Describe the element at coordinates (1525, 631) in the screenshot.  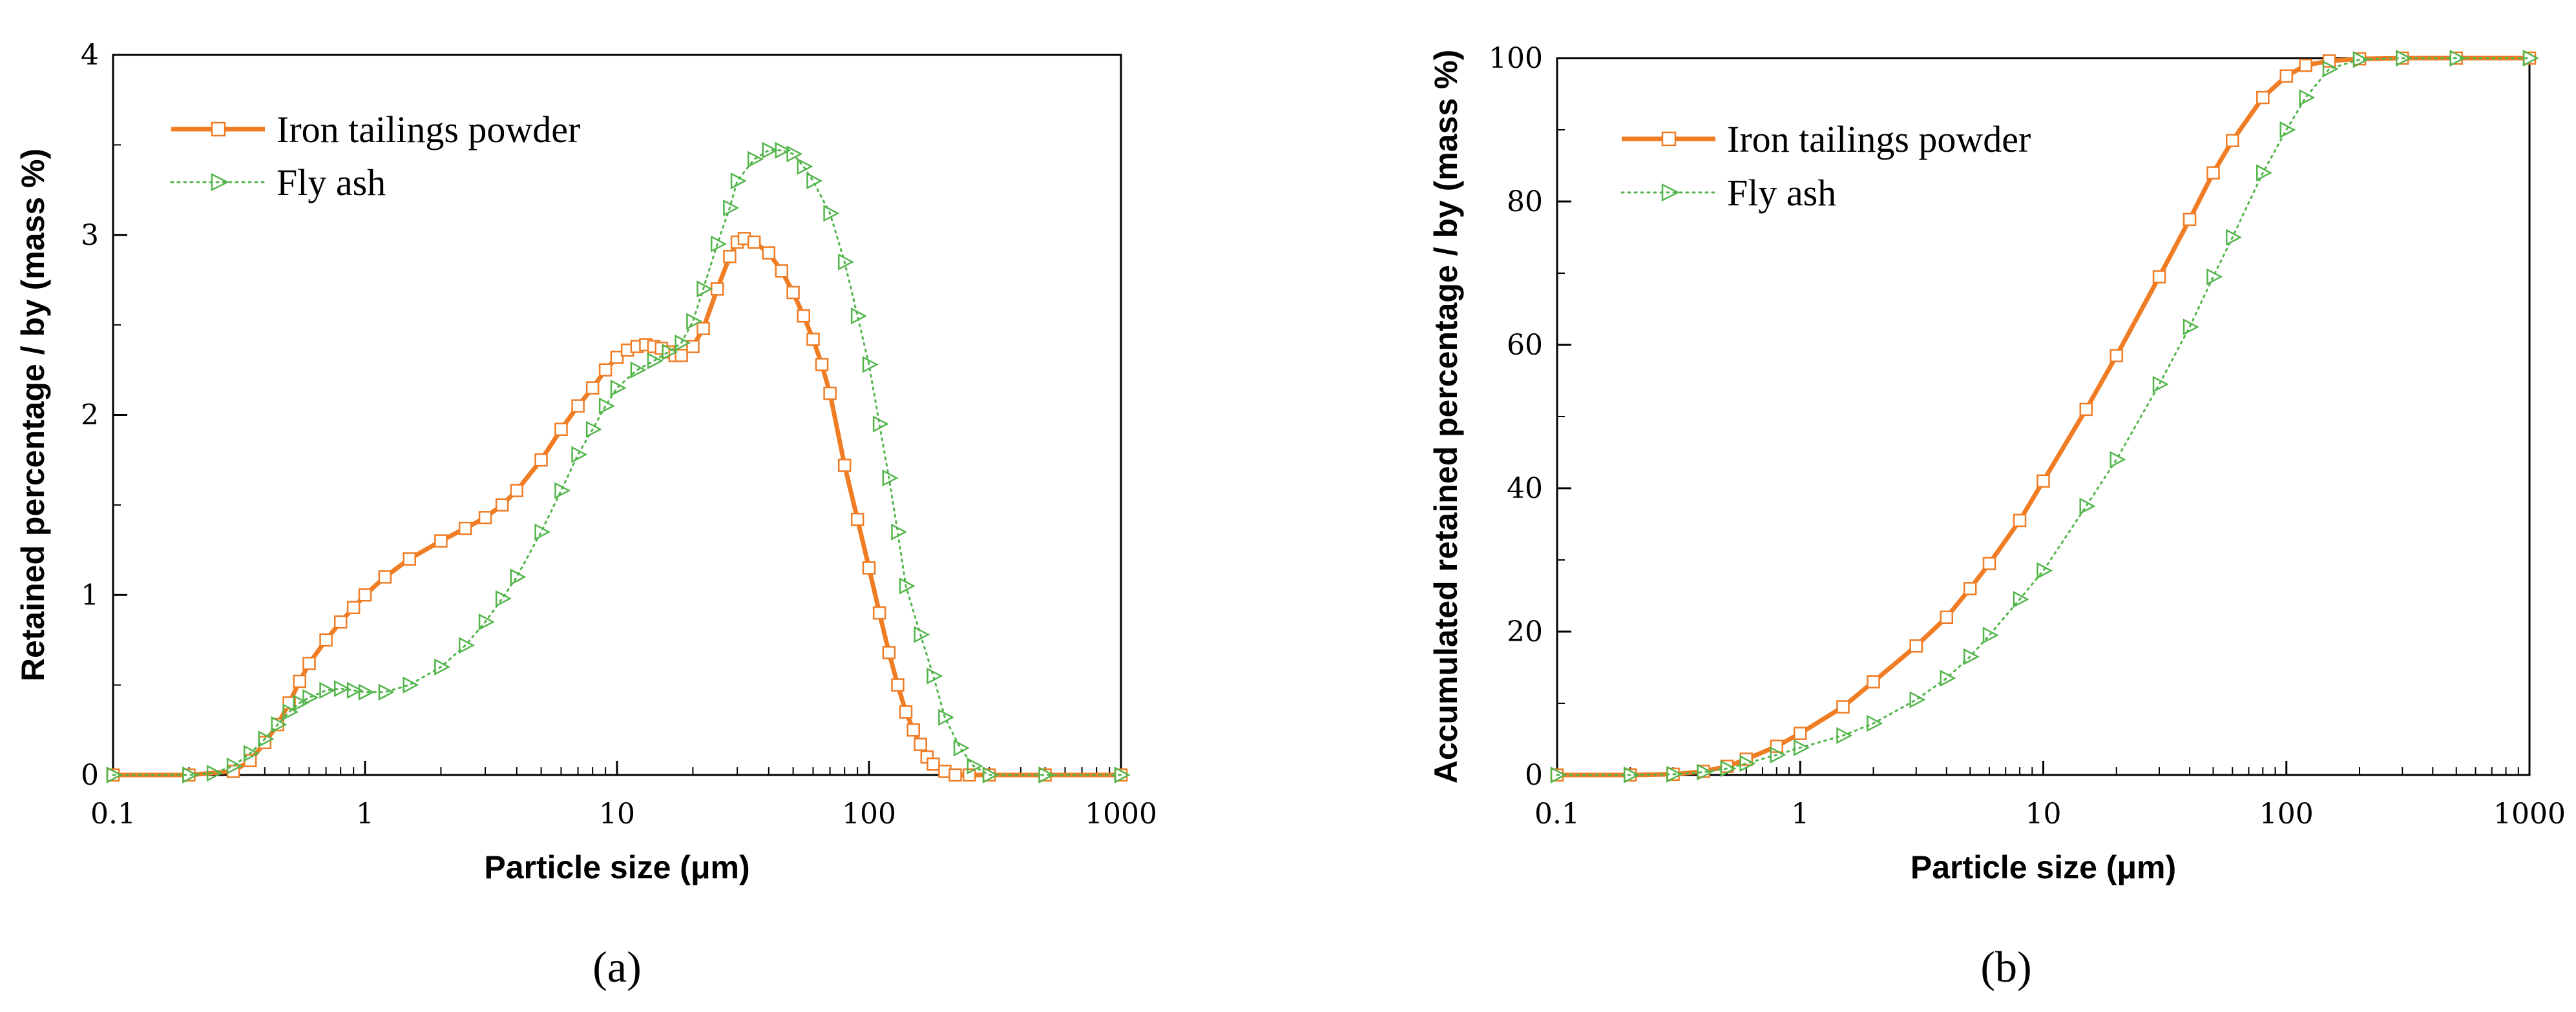
I see `y-tick-label: 20` at that location.